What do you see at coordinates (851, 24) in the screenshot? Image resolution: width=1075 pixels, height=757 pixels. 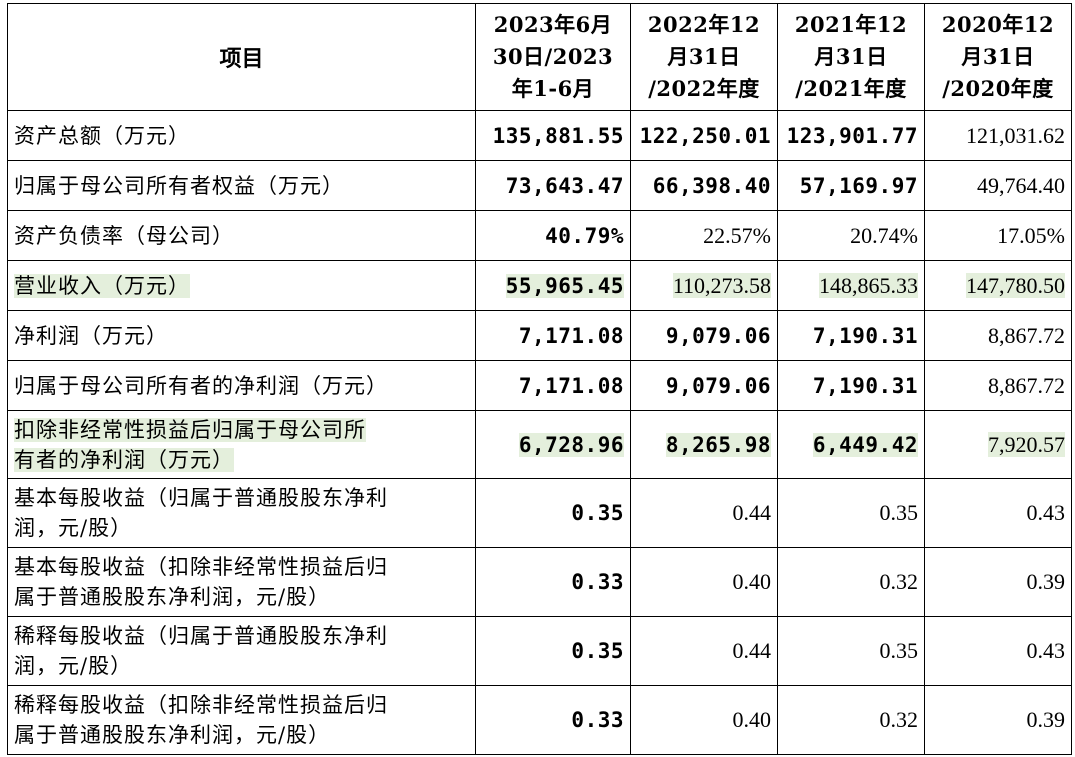 I see `header-line: 2021年12` at bounding box center [851, 24].